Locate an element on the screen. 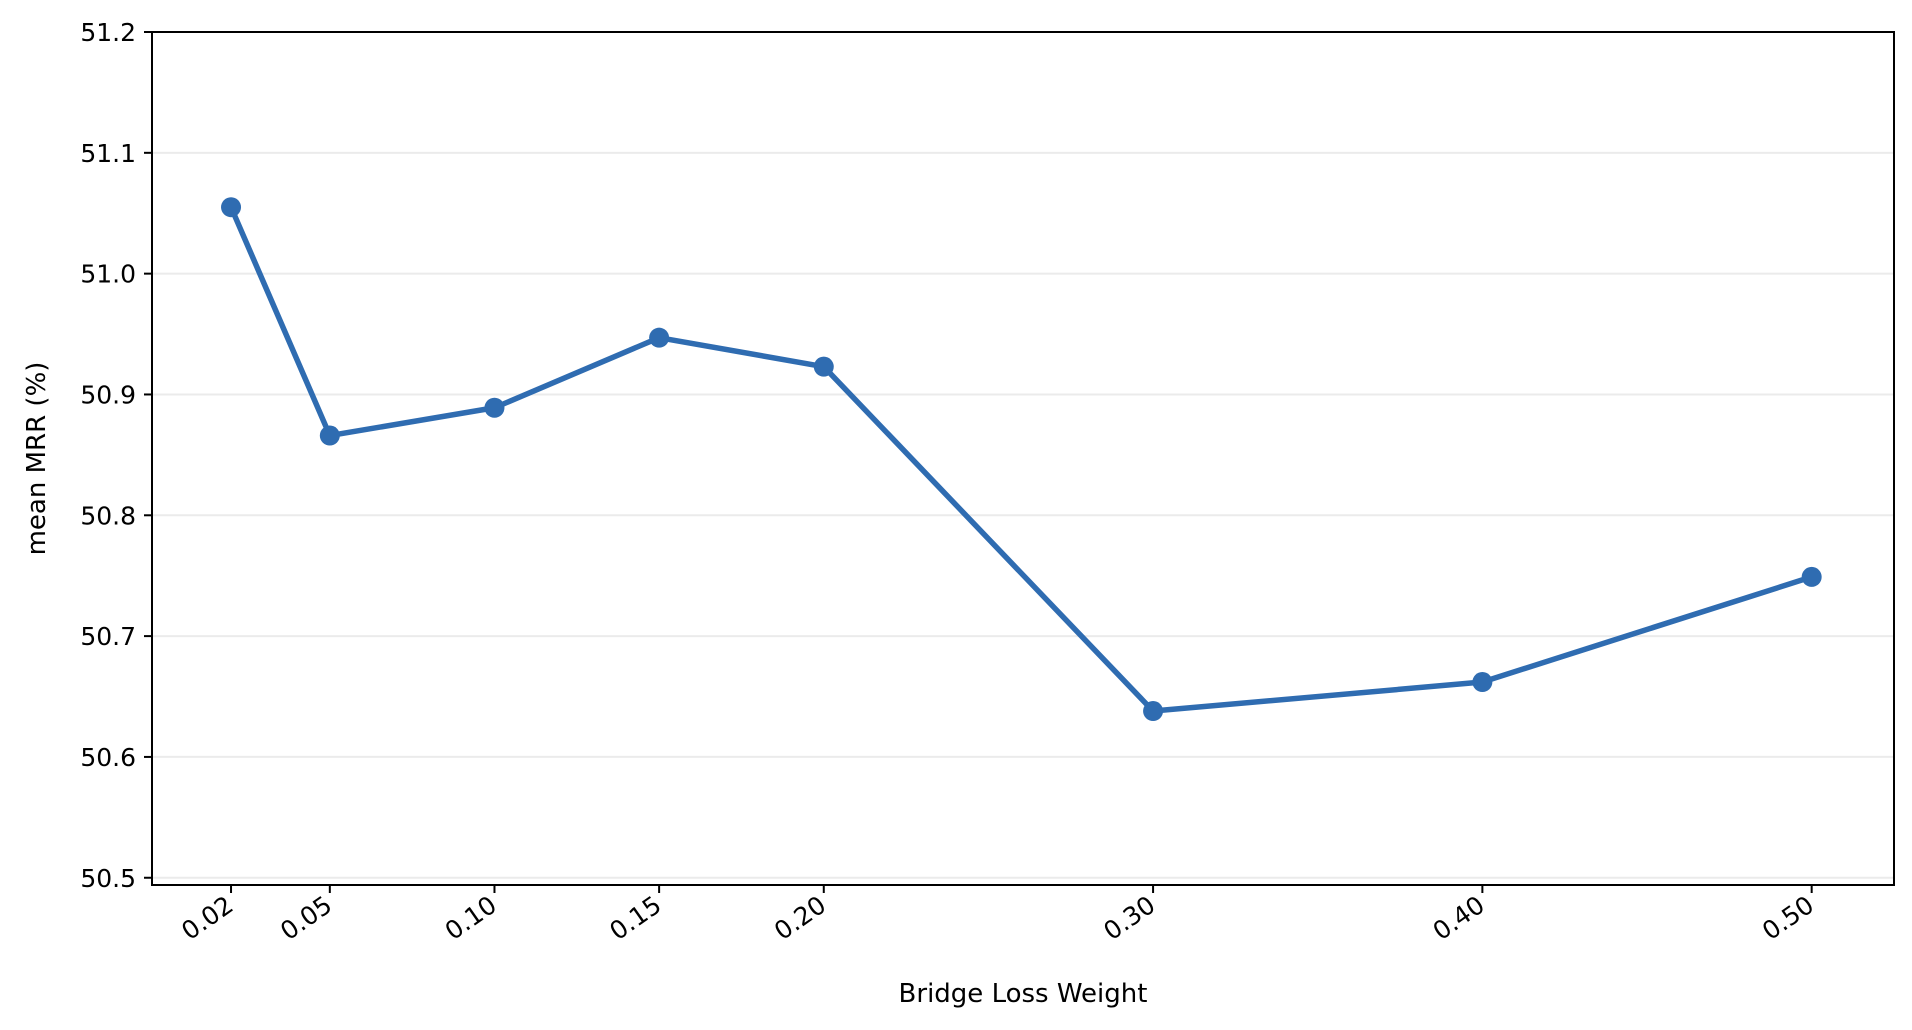 This screenshot has height=1030, width=1912. y-tick-label: 51.1 is located at coordinates (108, 153).